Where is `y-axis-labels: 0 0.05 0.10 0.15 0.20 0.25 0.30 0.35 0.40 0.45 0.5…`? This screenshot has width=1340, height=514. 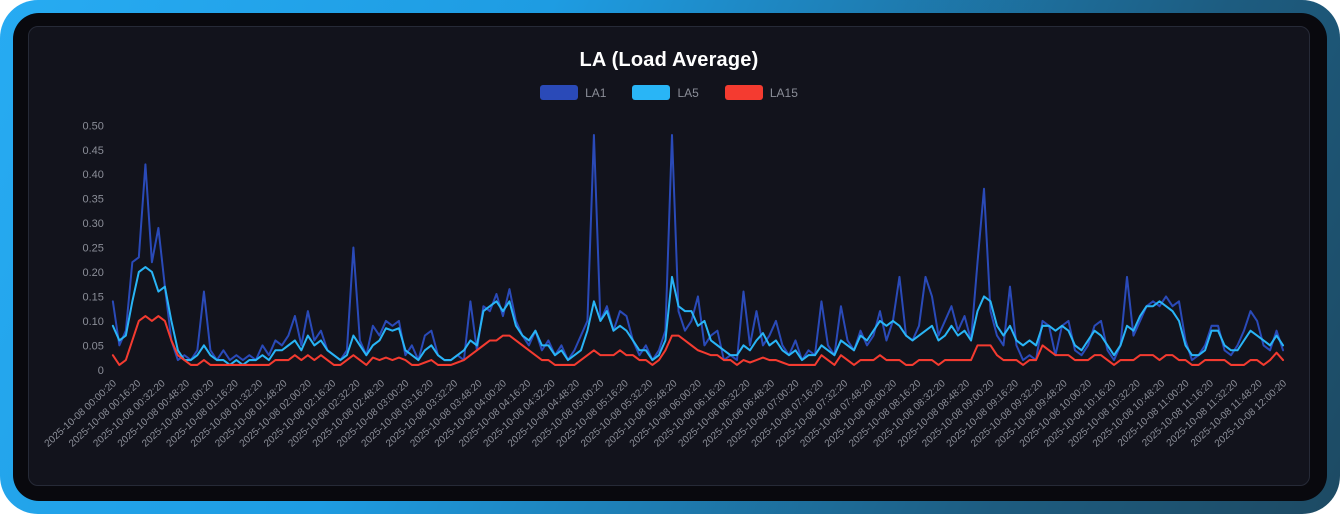
y-axis-labels: 0 0.05 0.10 0.15 0.20 0.25 0.30 0.35 0.40 0.45 0.5… is located at coordinates (93, 248).